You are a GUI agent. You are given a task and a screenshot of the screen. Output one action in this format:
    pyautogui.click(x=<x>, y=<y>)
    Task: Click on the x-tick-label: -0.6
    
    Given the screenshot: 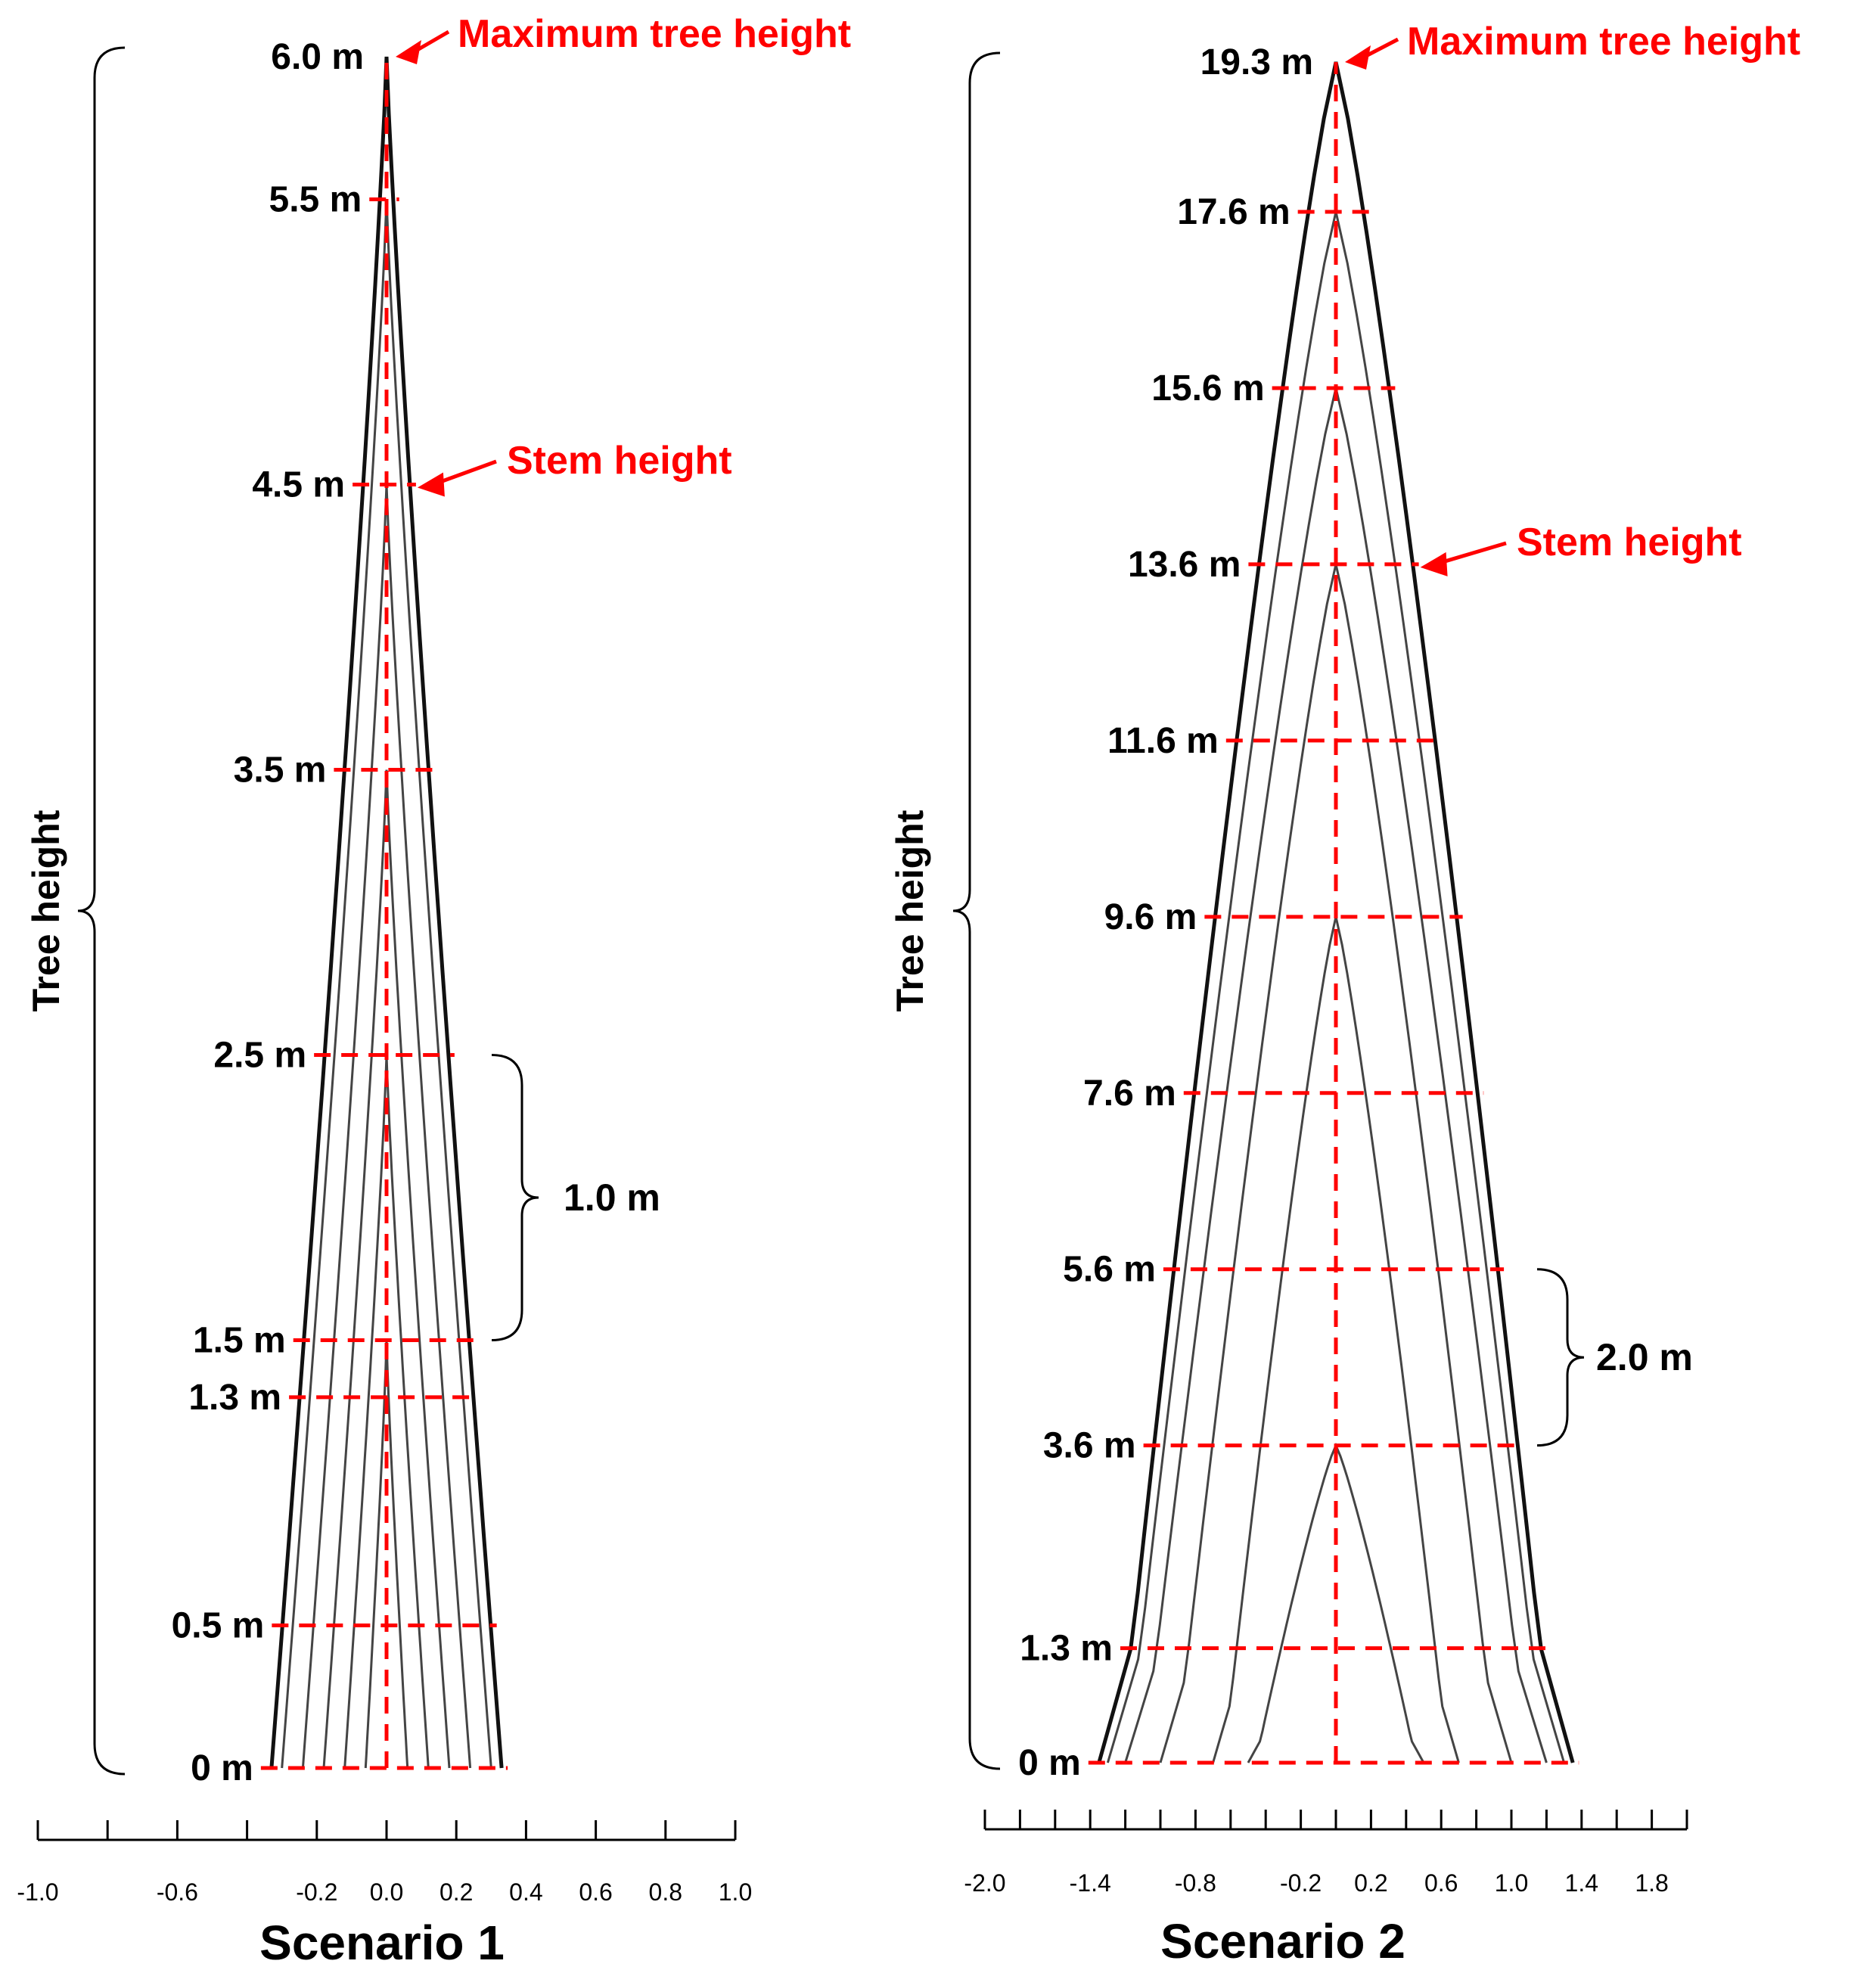 What is the action you would take?
    pyautogui.click(x=177, y=1892)
    